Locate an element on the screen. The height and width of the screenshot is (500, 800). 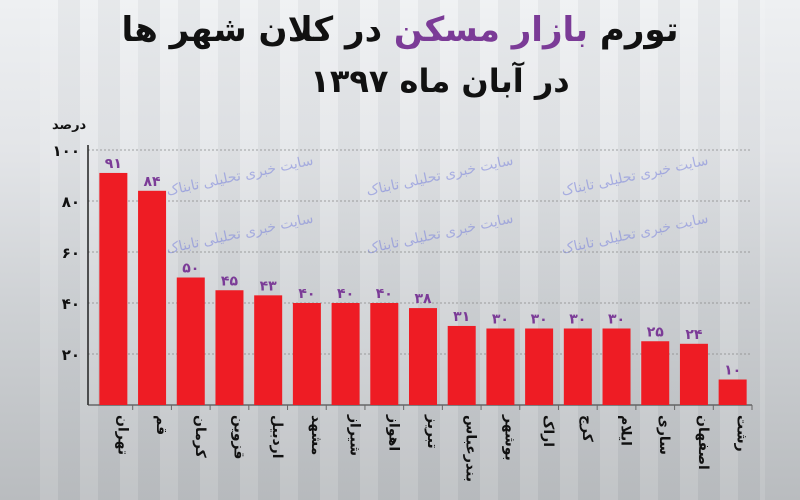
data-label: ۹۱ is located at coordinates (113, 164).